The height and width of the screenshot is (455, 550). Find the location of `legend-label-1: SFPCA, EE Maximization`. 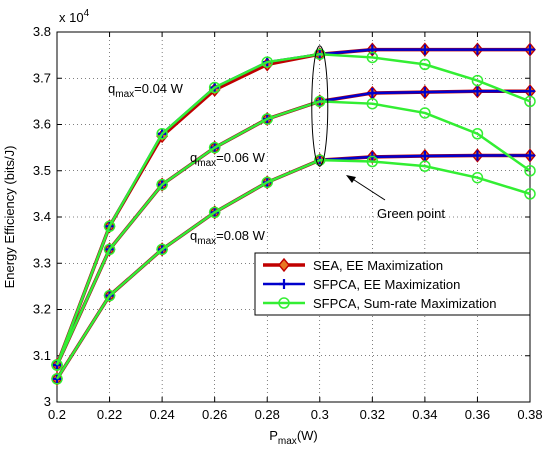

legend-label-1: SFPCA, EE Maximization is located at coordinates (386, 284).